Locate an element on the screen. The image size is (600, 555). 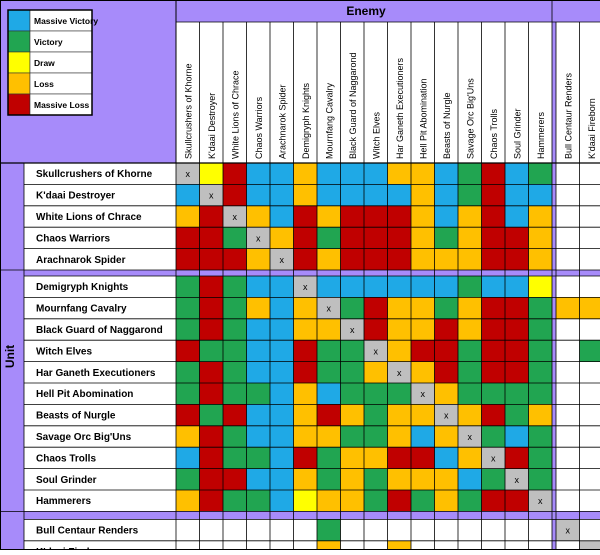
row-label-har-ganeth-executioners: Har Ganeth Executioners is located at coordinates (96, 373).